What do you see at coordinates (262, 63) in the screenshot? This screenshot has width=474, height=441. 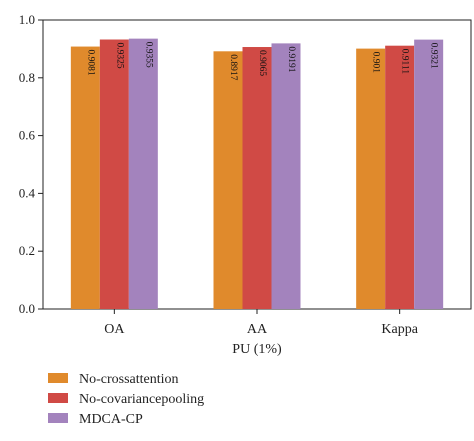 I see `data-label: 0.9065` at bounding box center [262, 63].